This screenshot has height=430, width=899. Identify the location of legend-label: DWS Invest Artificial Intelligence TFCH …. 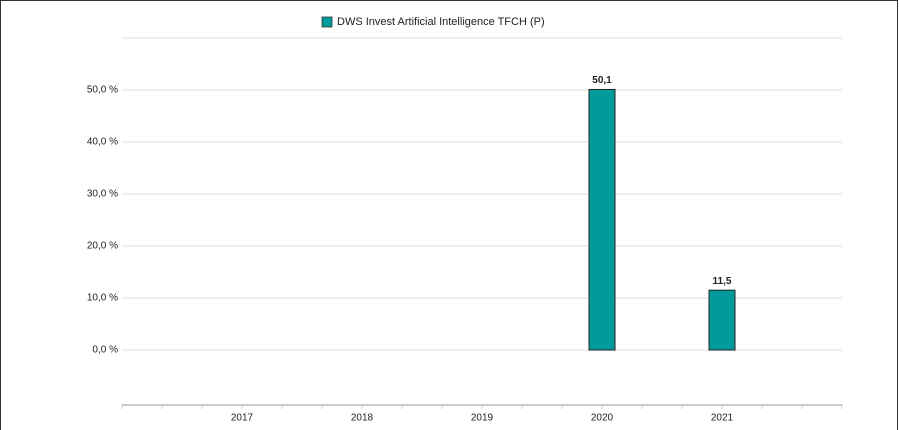
(441, 22).